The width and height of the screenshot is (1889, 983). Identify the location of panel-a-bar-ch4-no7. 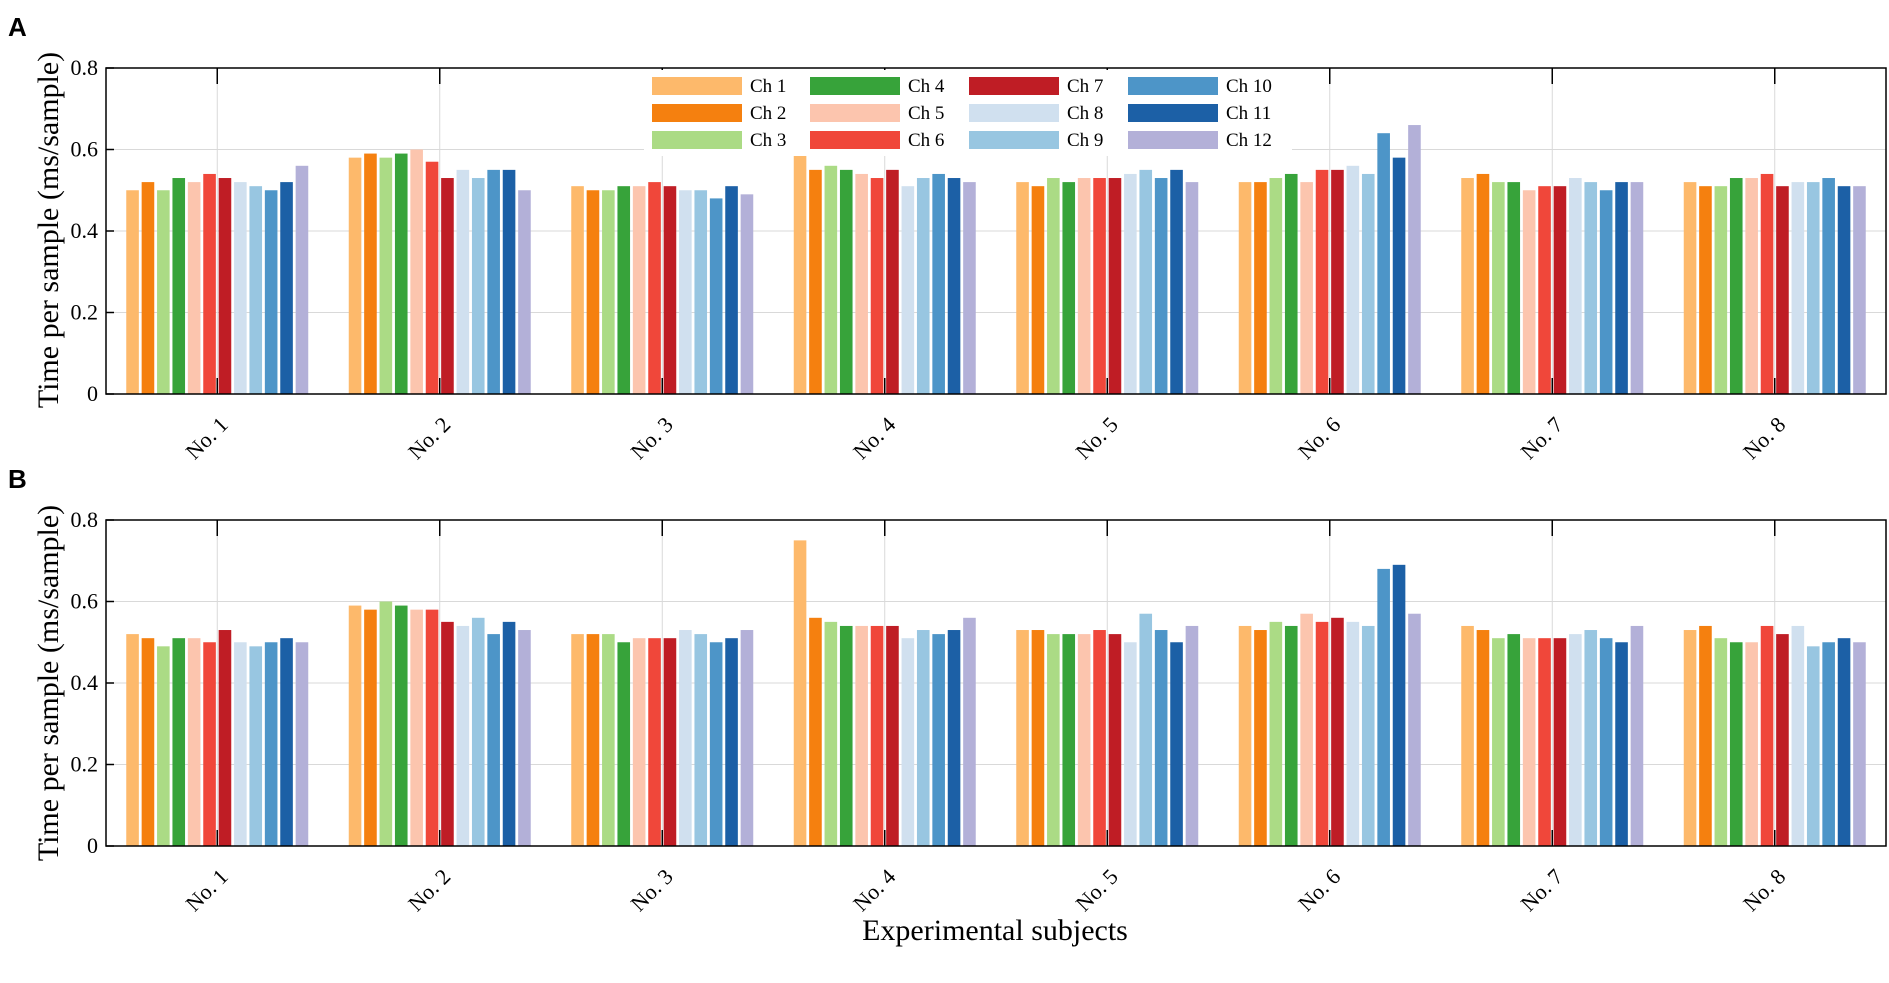
(1514, 288).